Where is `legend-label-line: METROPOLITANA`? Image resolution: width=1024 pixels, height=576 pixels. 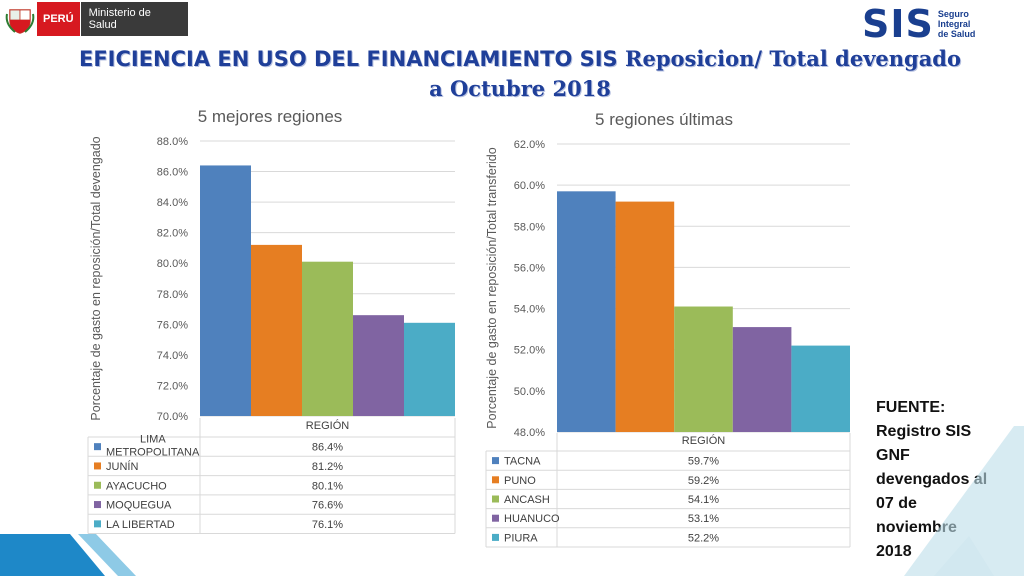
legend-label-line: METROPOLITANA is located at coordinates (153, 453).